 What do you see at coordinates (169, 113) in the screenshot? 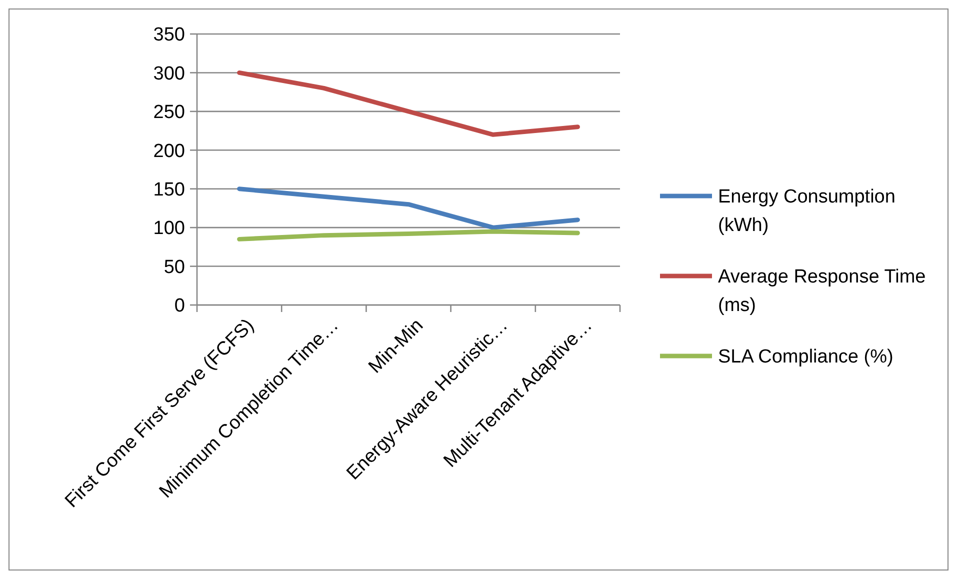
I see `y-tick-label: 250` at bounding box center [169, 113].